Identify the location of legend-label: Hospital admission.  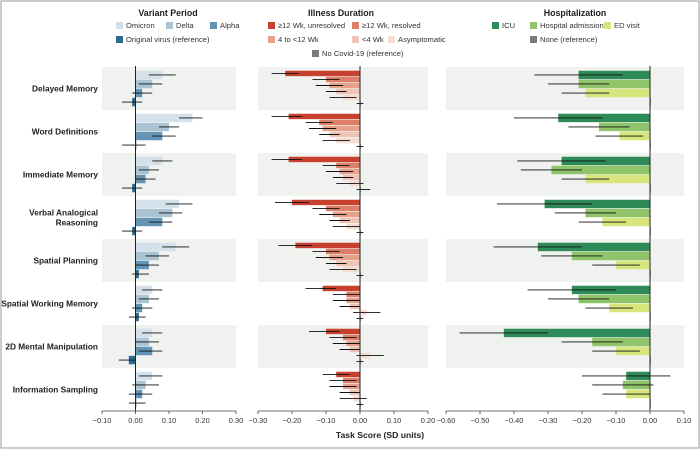
(572, 25).